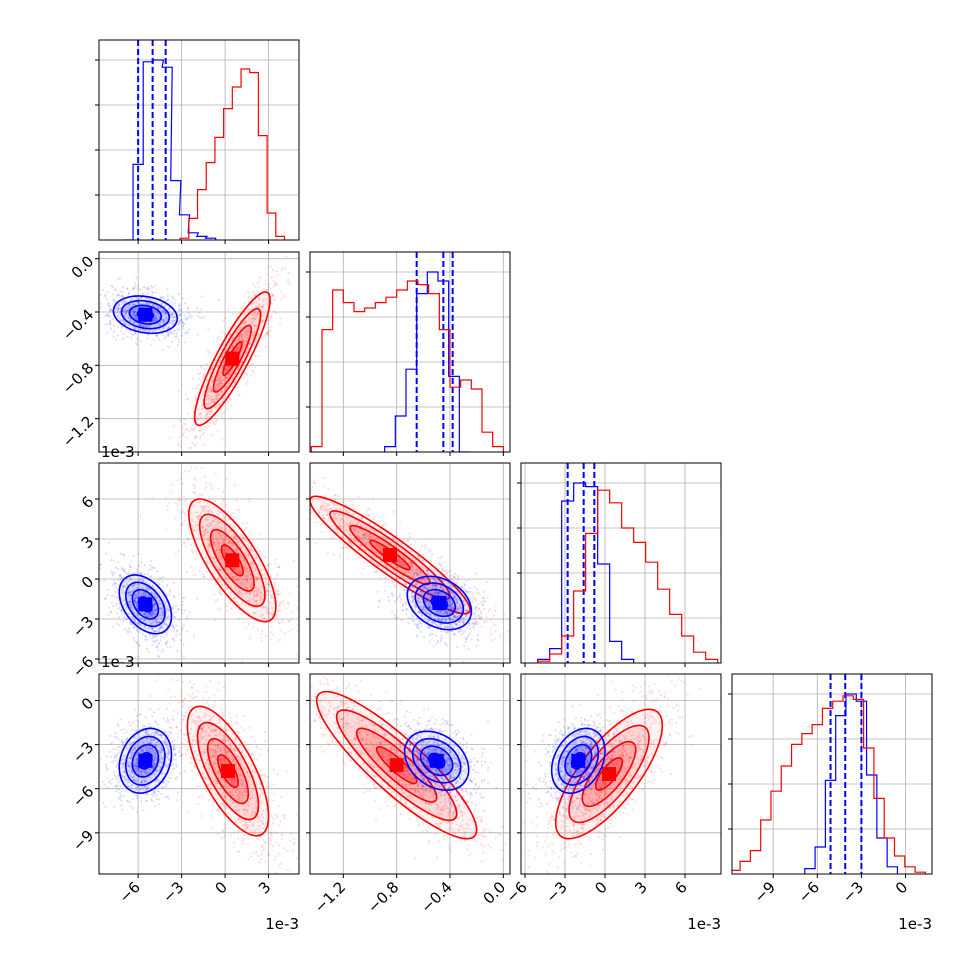  I want to click on y-tick-label: 0.0, so click(83, 267).